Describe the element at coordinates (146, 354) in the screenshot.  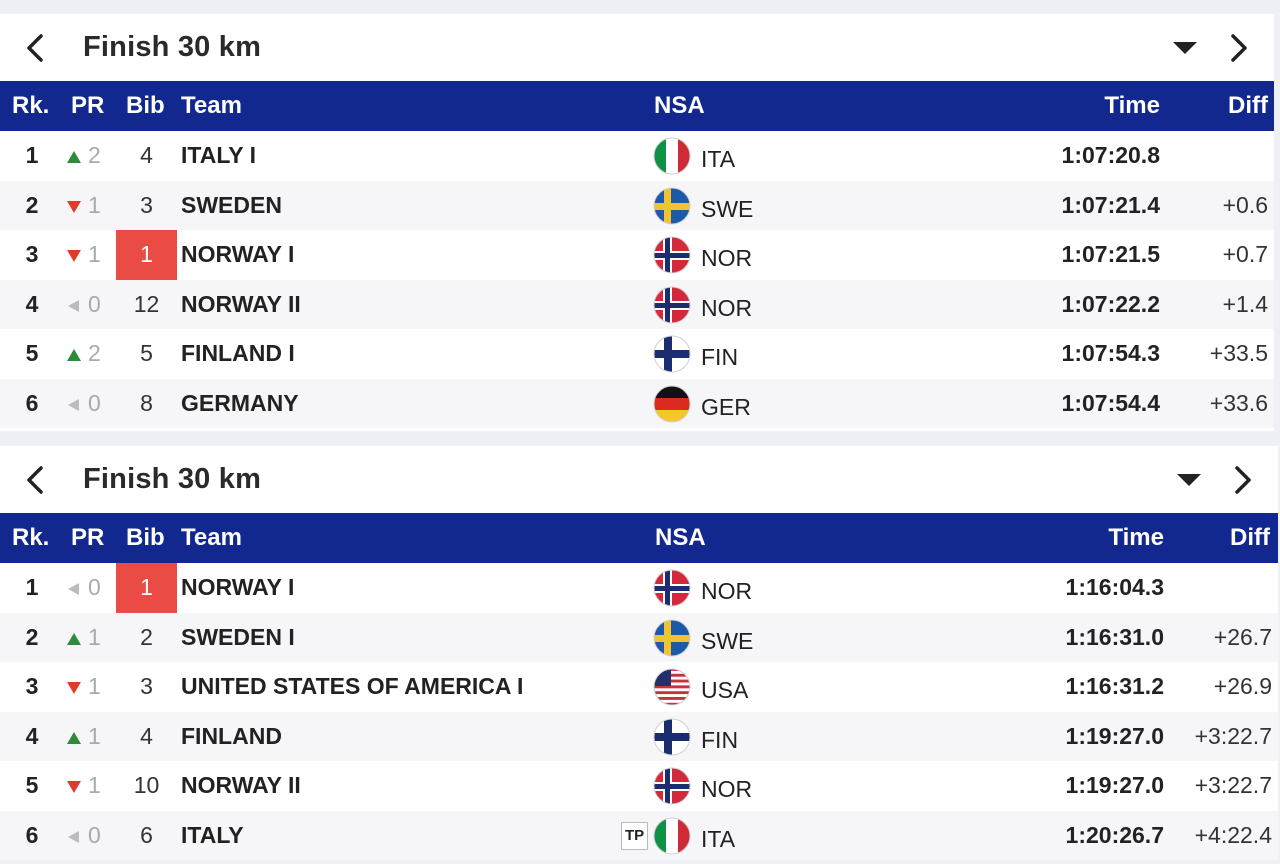
I see `bib-number: 5` at that location.